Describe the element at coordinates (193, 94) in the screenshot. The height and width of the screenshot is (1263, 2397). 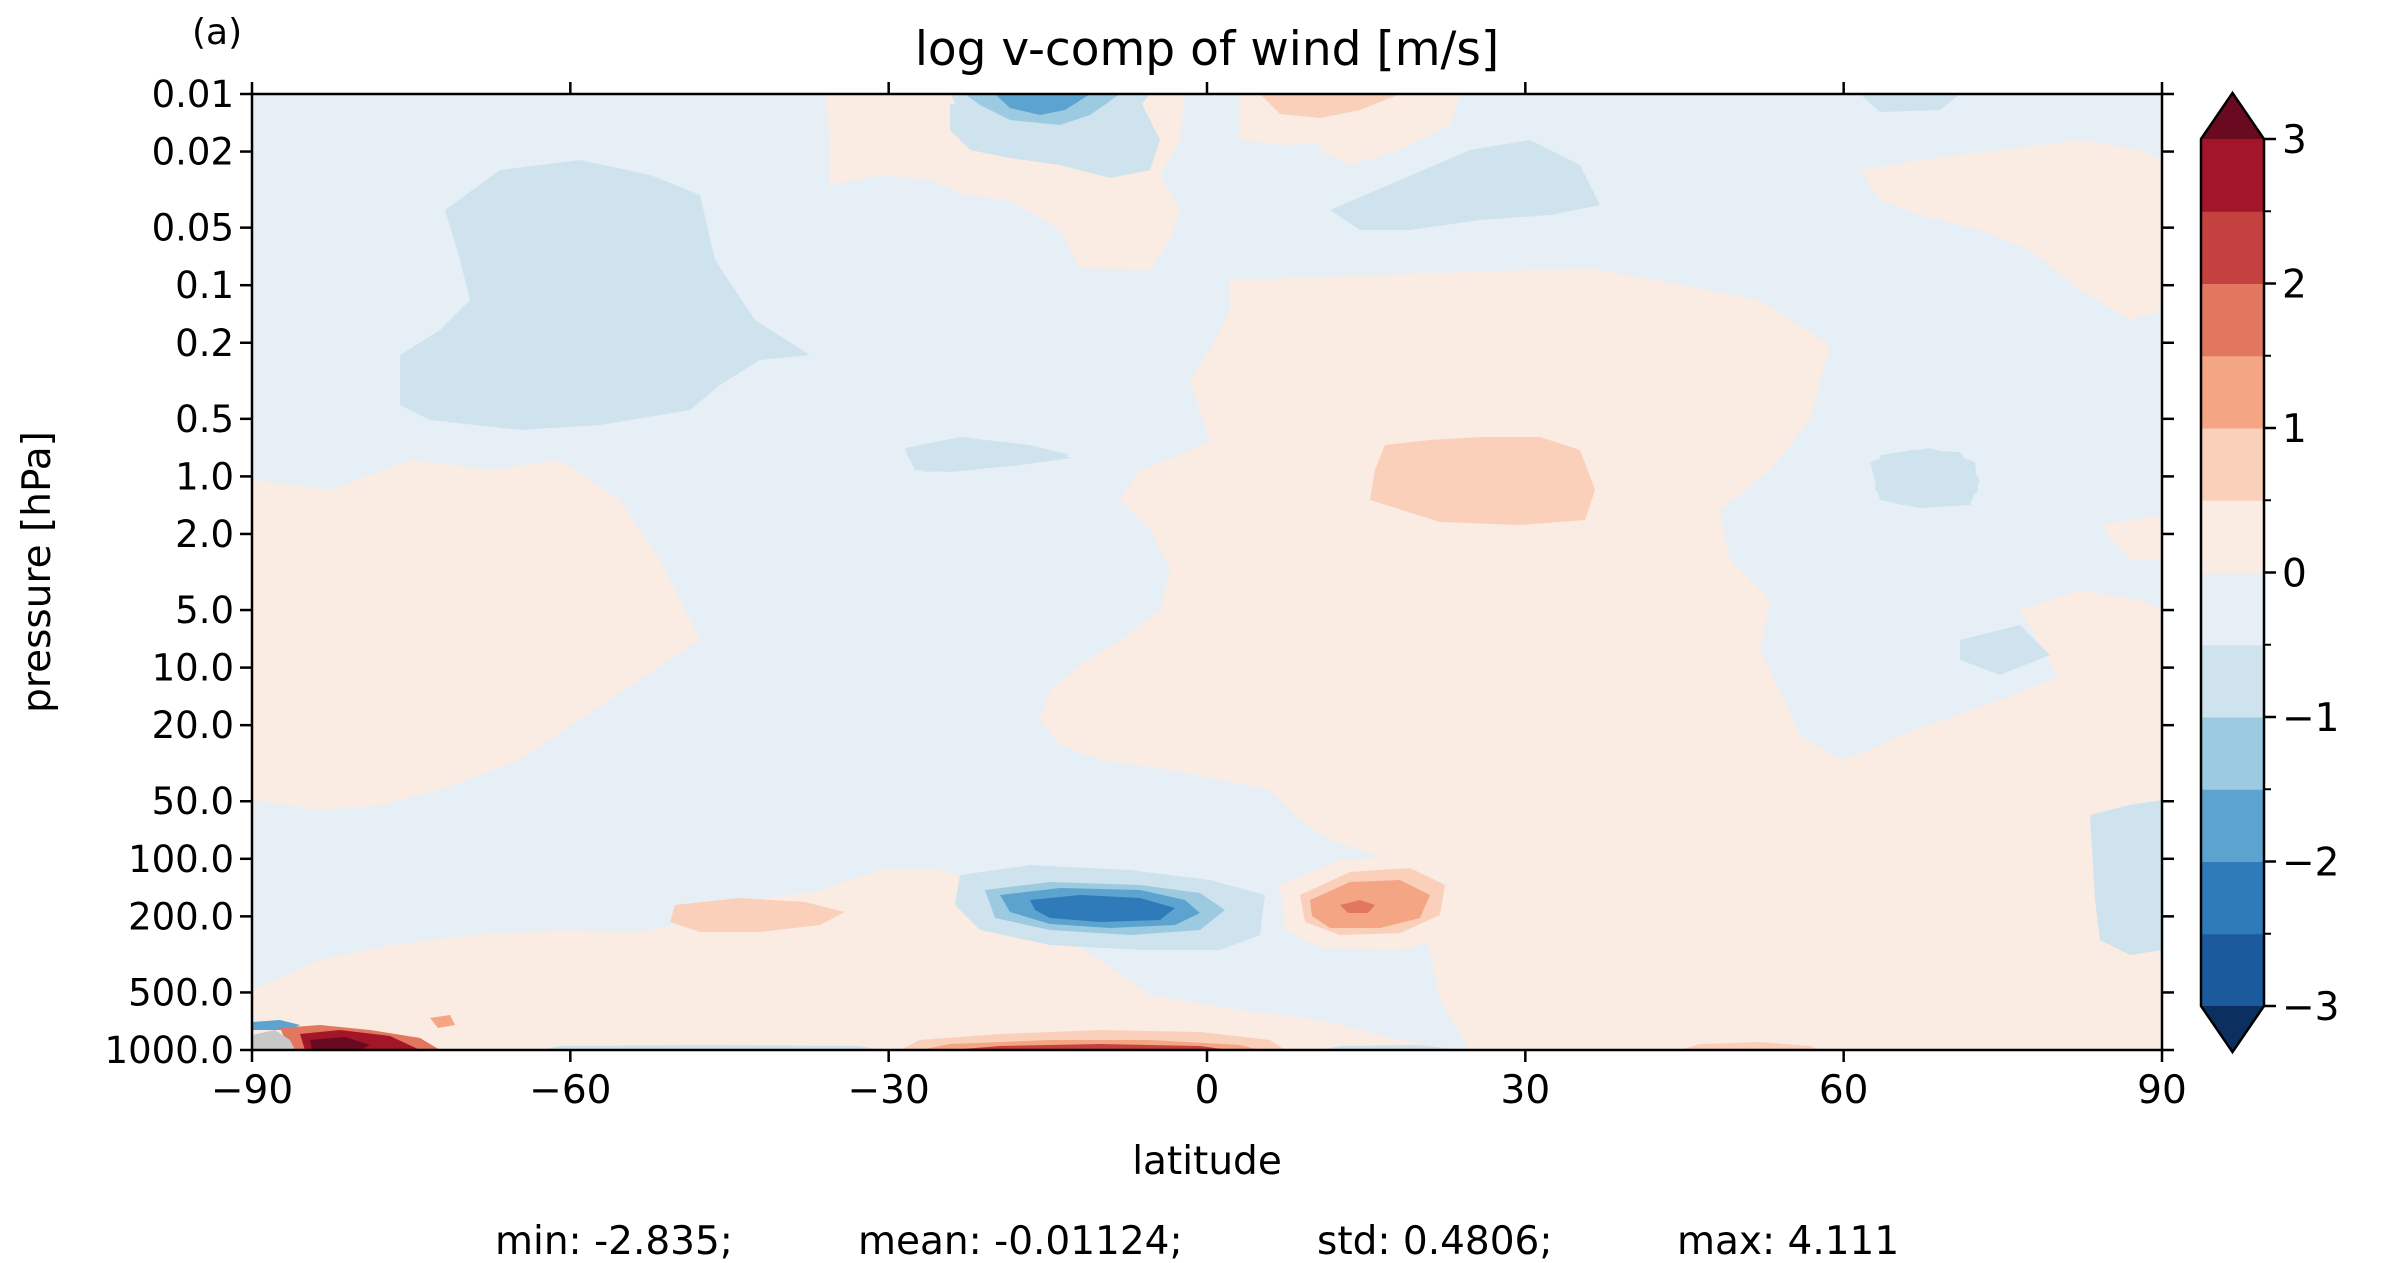
I see `y-tick-label: 0.01` at that location.